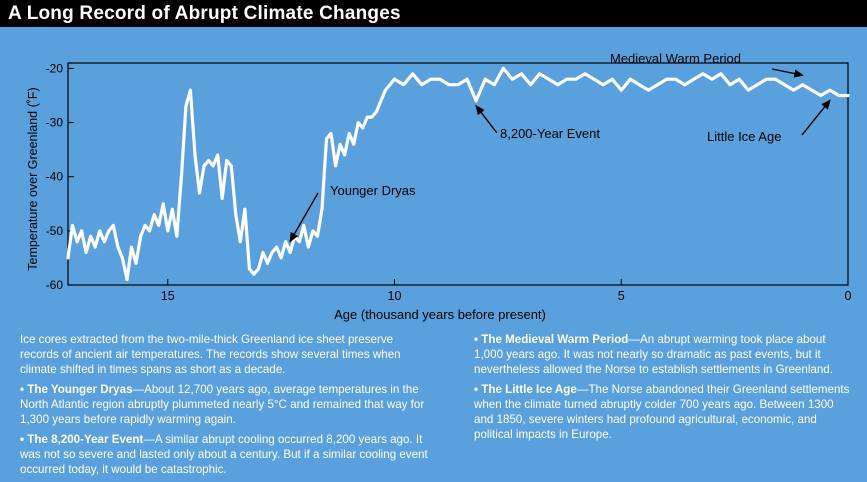 This screenshot has width=867, height=482. Describe the element at coordinates (33, 178) in the screenshot. I see `y-axis-label: Temperature over Greenland (˚F)` at that location.